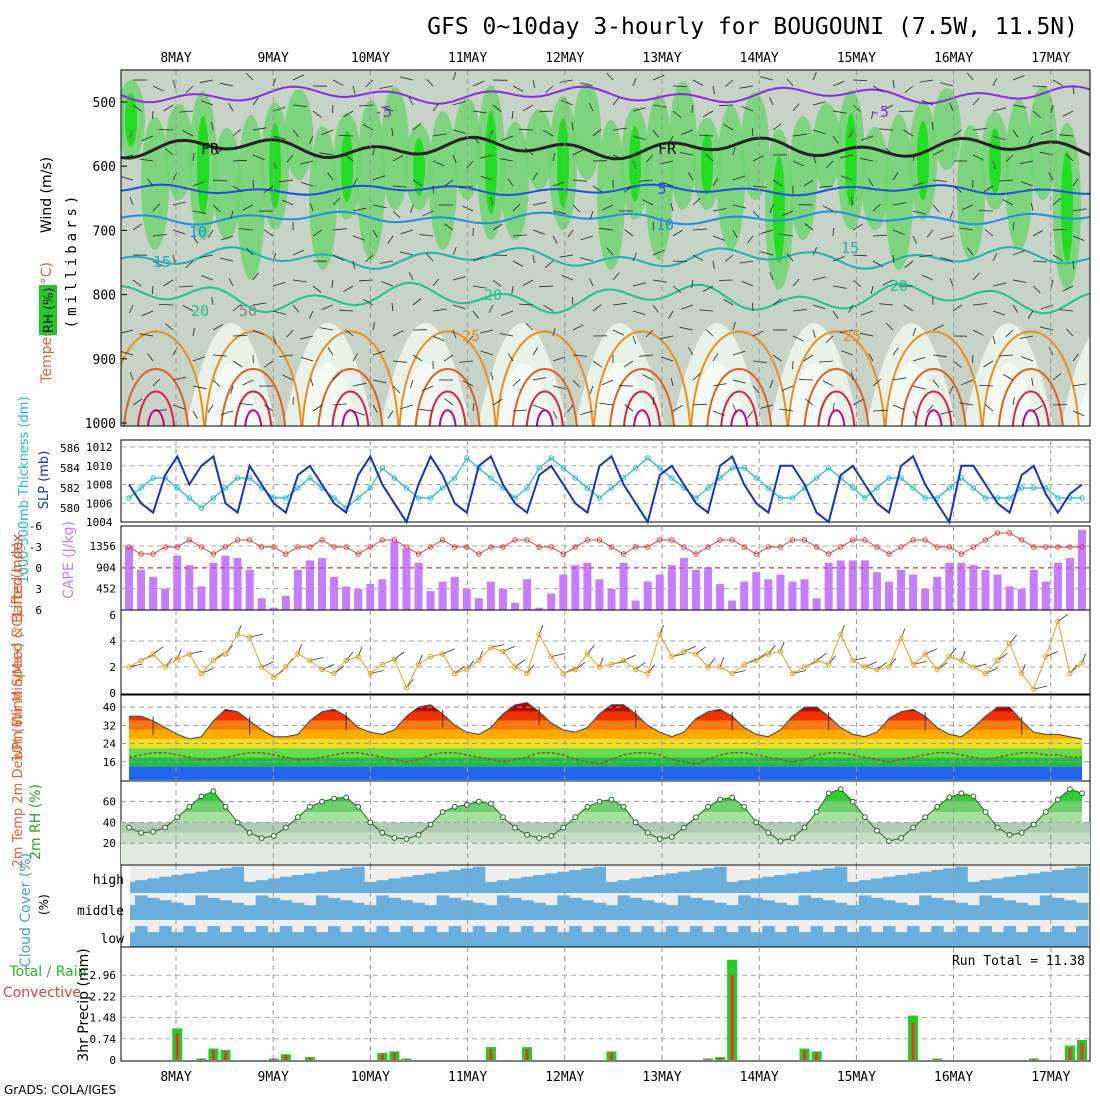  I want to click on lifted-index-axis-label: Lifted Index, so click(18, 575).